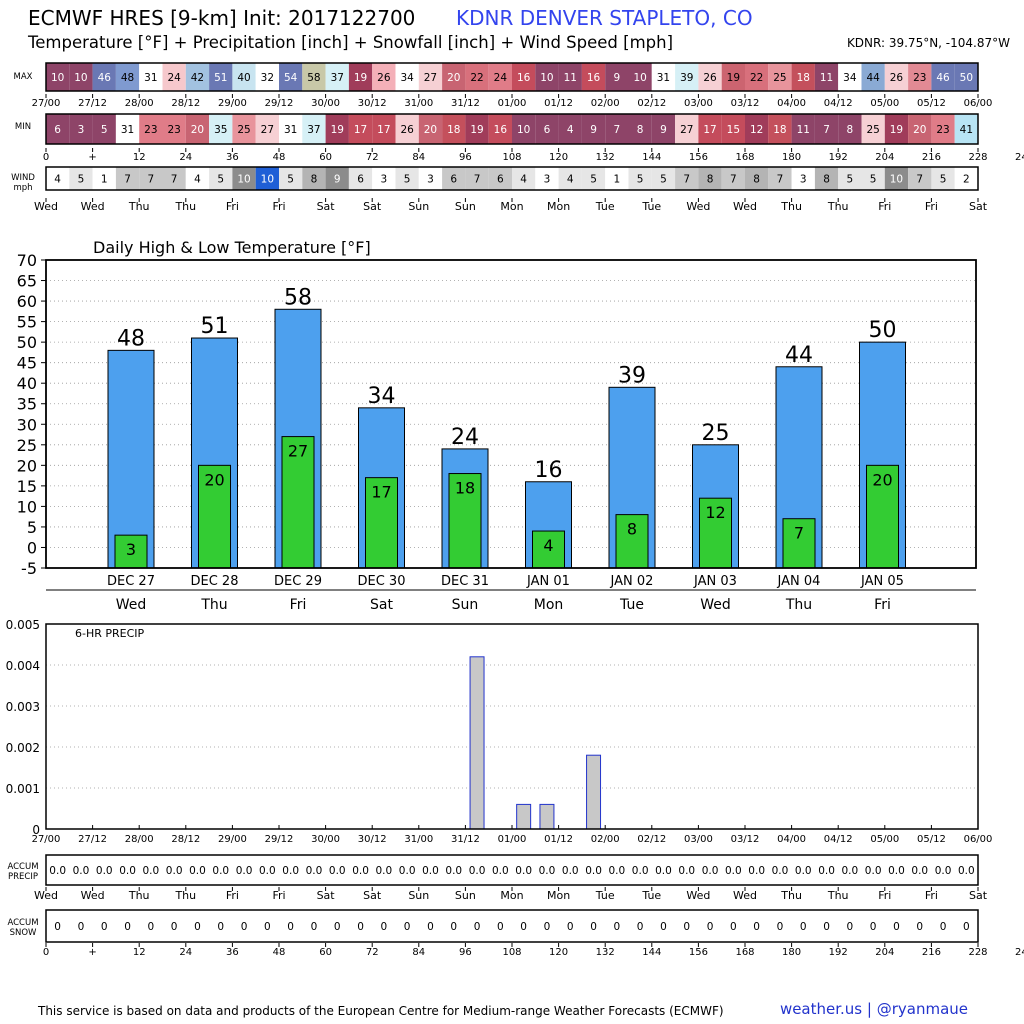 This screenshot has height=1024, width=1024. What do you see at coordinates (512, 870) in the screenshot?
I see `accum-precip-frame` at bounding box center [512, 870].